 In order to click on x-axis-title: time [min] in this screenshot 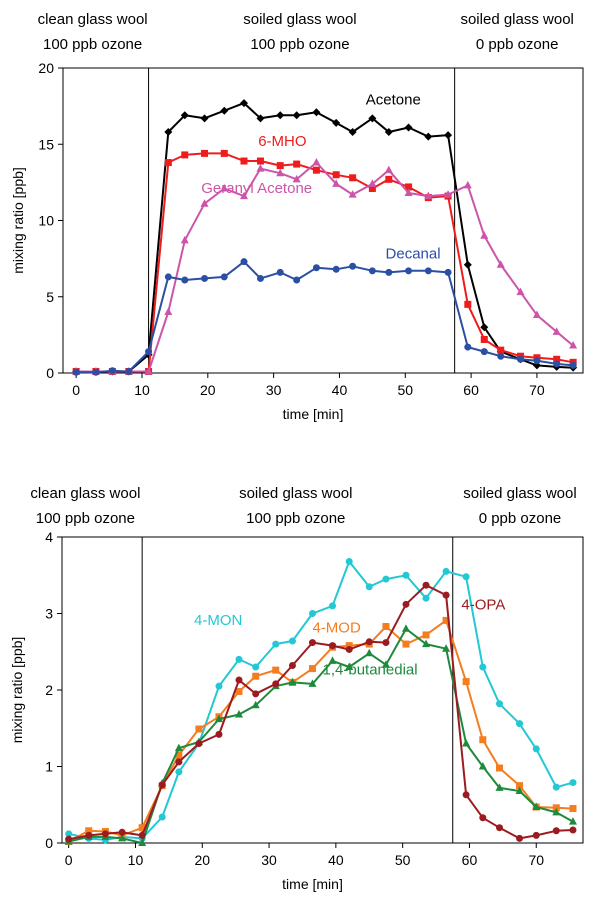, I will do `click(313, 414)`.